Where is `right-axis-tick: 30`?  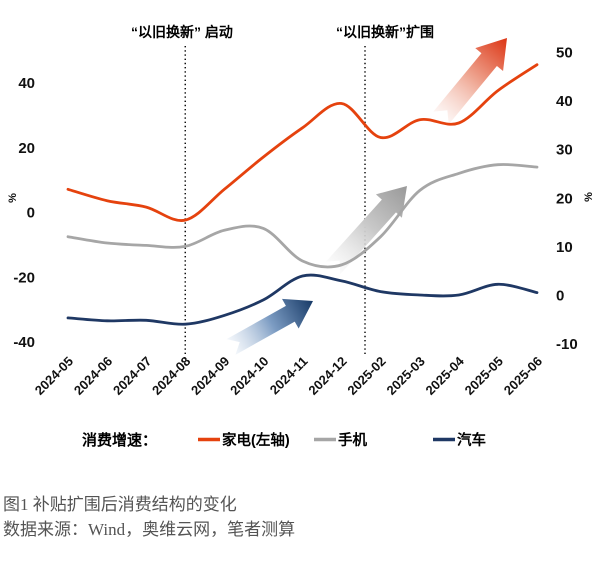
right-axis-tick: 30 is located at coordinates (564, 150).